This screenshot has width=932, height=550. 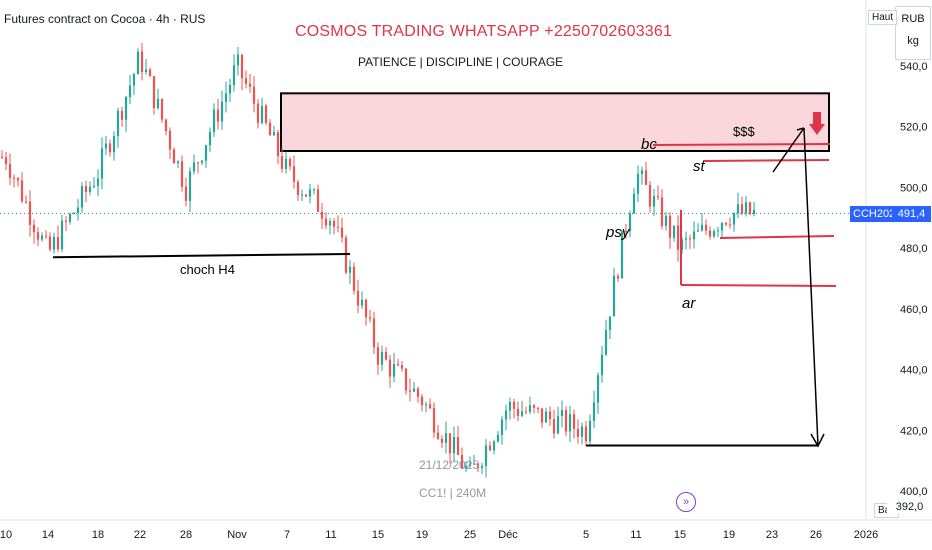 I want to click on annotation-label: ar, so click(x=689, y=303).